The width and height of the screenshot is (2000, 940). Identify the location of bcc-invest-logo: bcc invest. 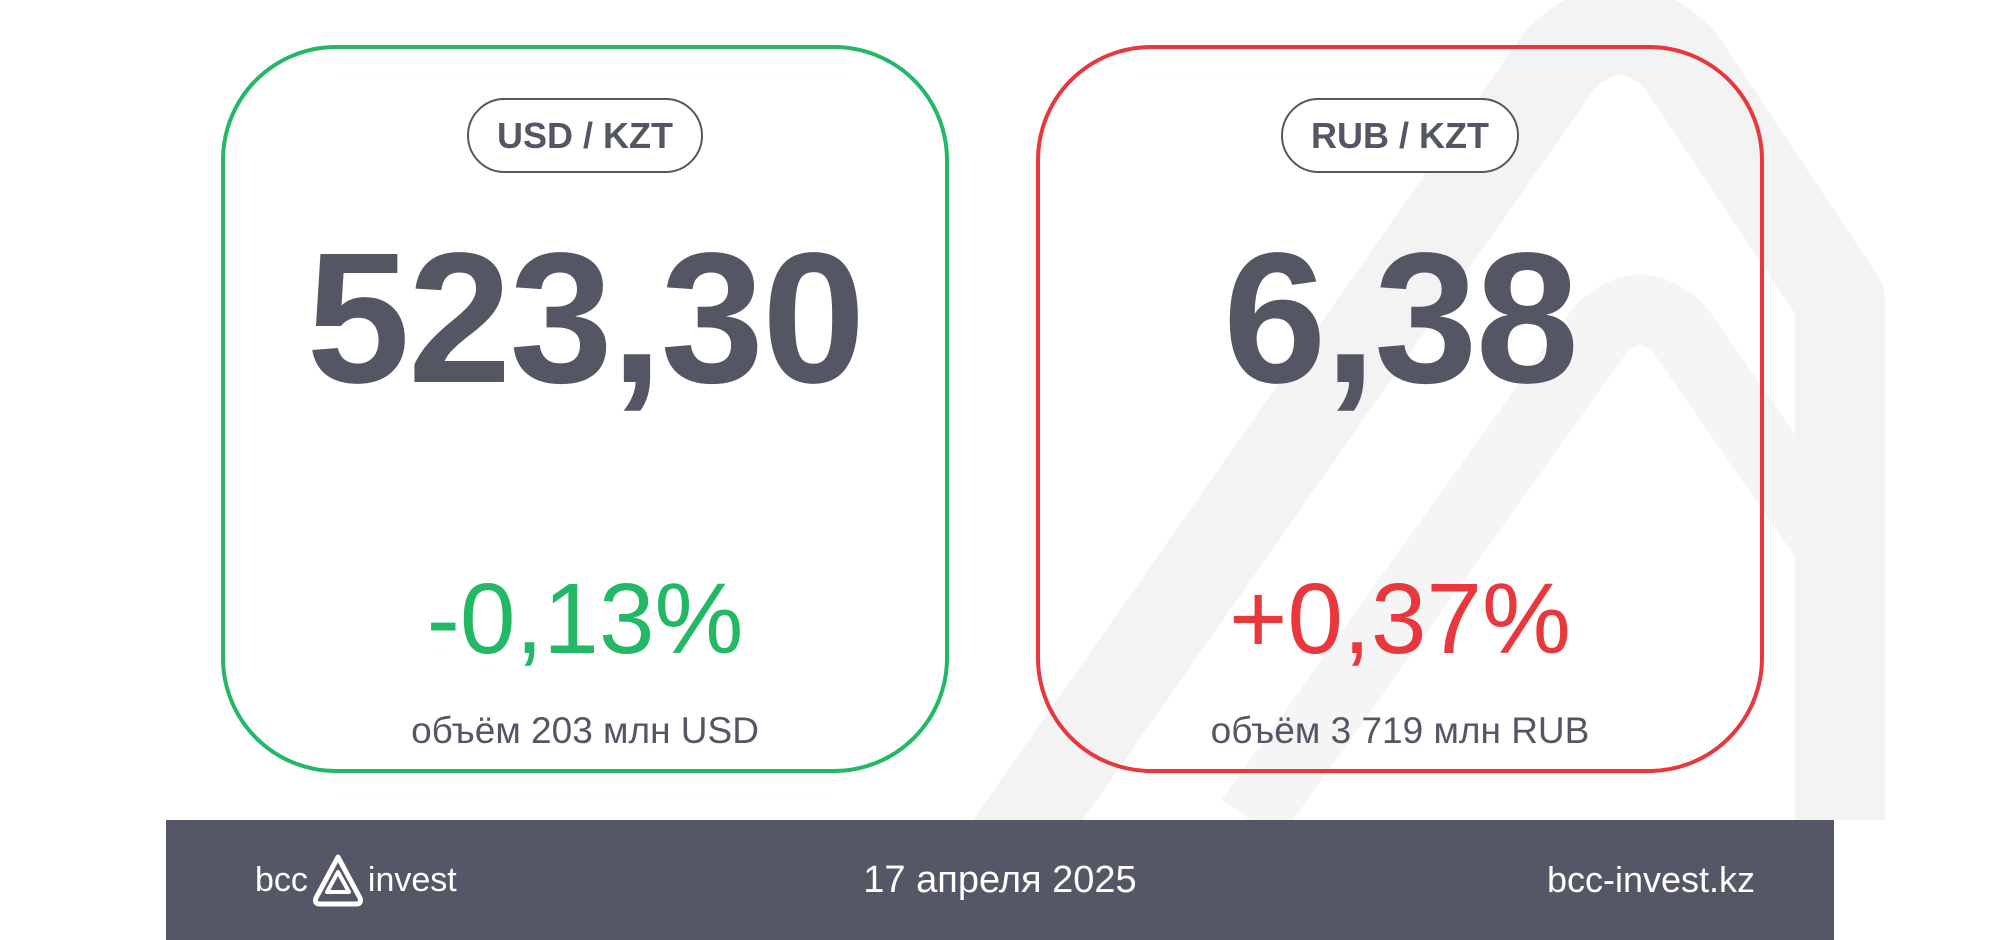
(356, 880).